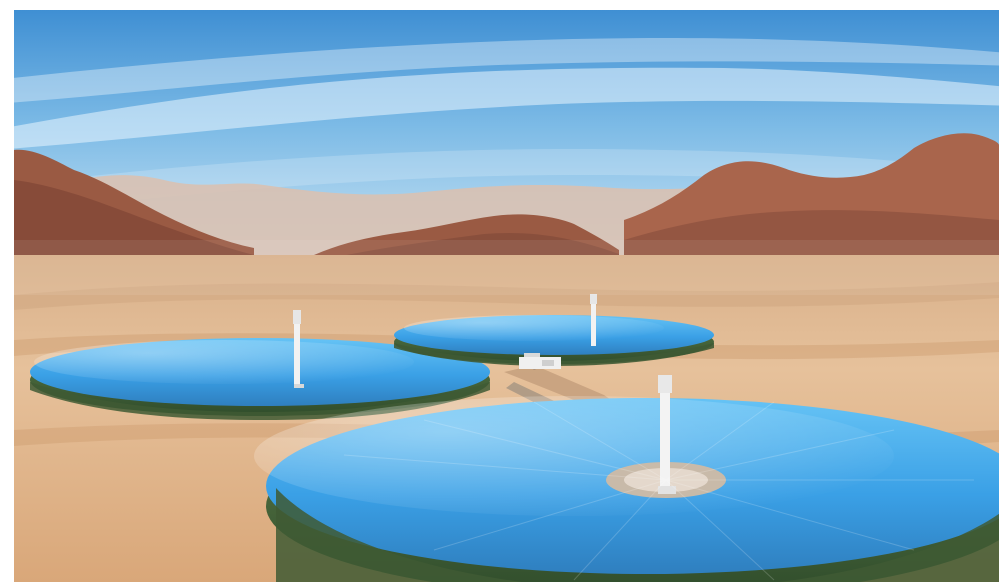 The width and height of the screenshot is (999, 582). What do you see at coordinates (665, 437) in the screenshot?
I see `tower-front` at bounding box center [665, 437].